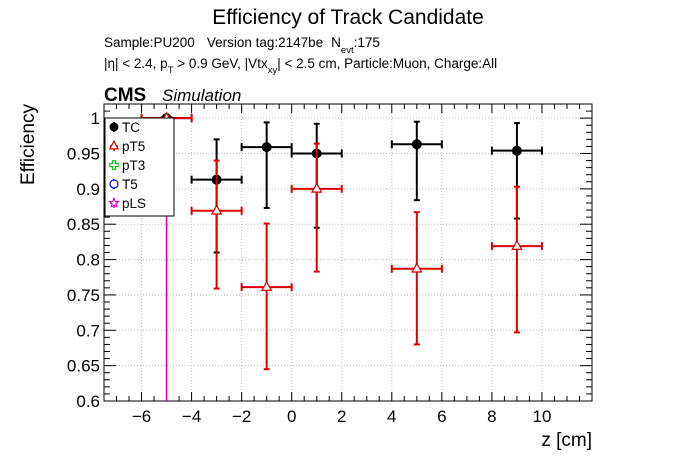  Describe the element at coordinates (28, 144) in the screenshot. I see `y-axis-label: Efficiency` at that location.